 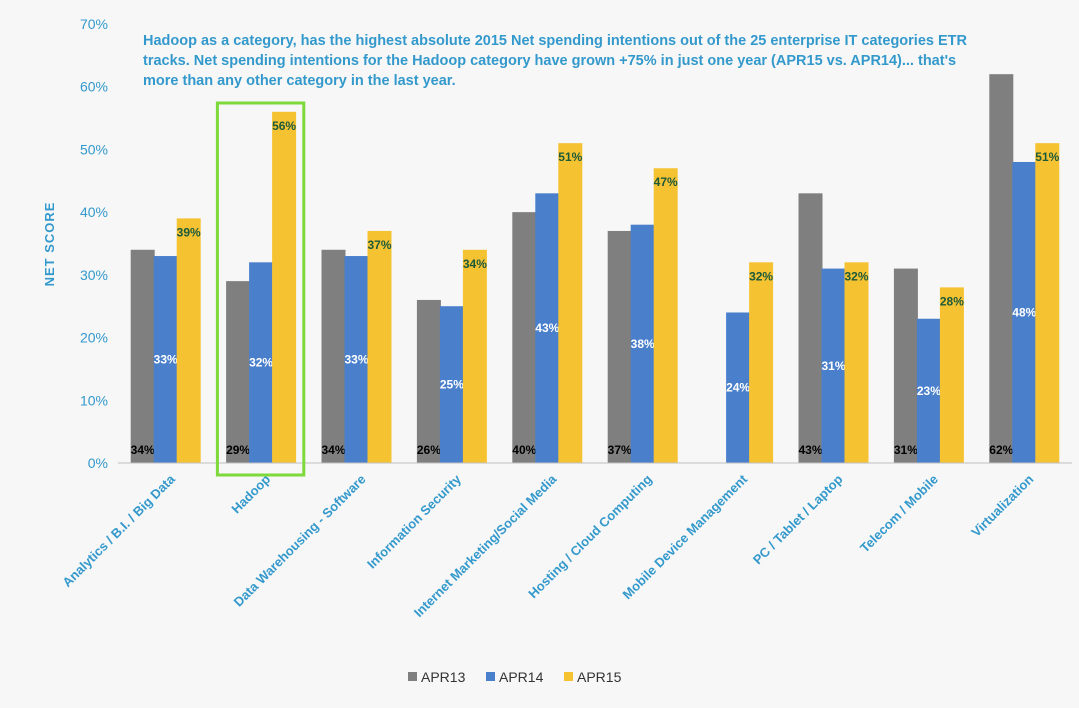 I want to click on data-label-apr14: 31%, so click(x=833, y=366).